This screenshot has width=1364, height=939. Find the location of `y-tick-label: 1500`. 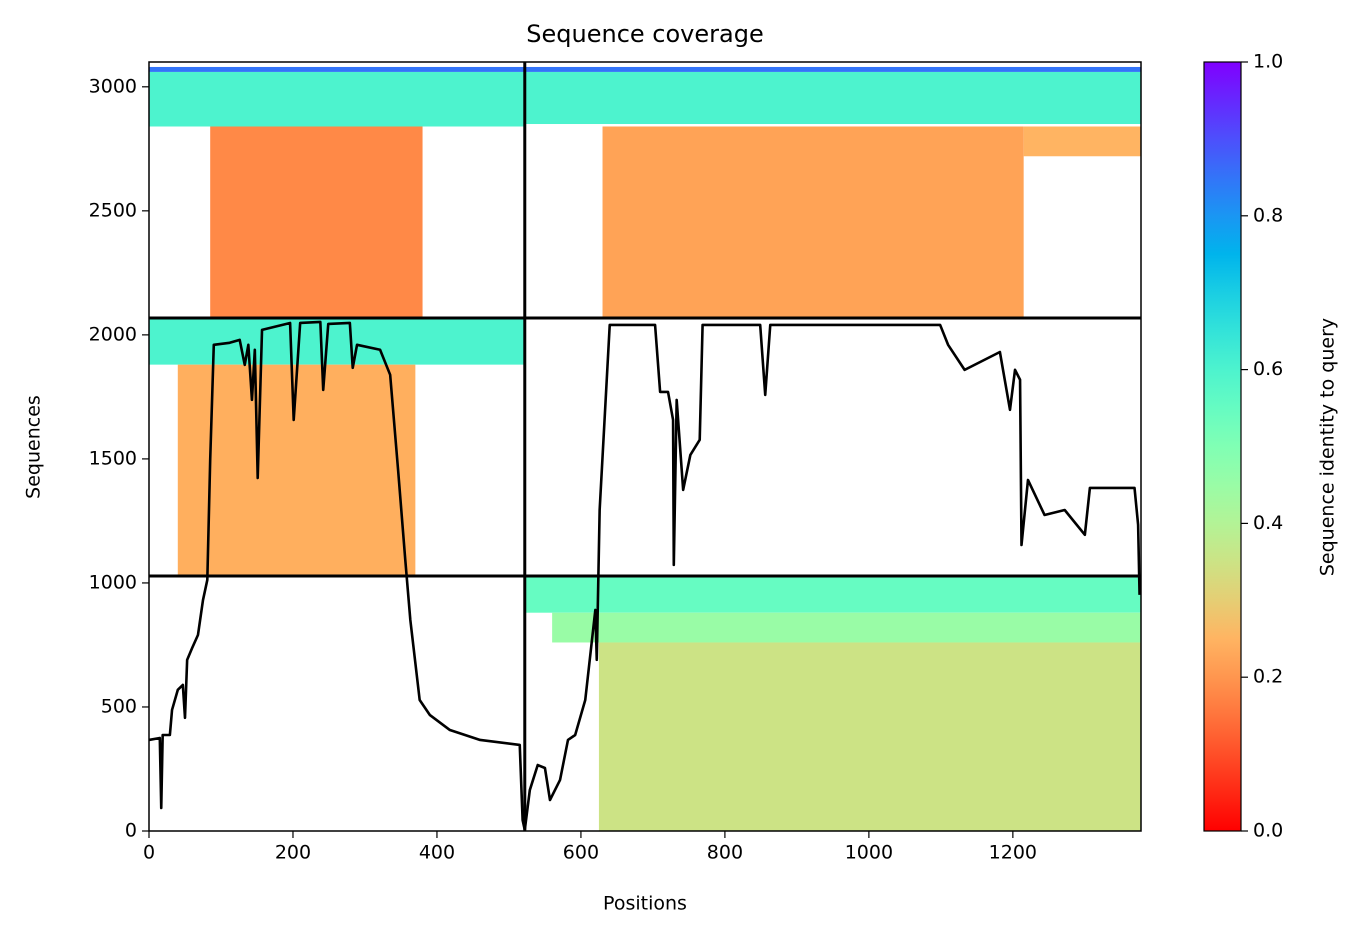

y-tick-label: 1500 is located at coordinates (113, 458).